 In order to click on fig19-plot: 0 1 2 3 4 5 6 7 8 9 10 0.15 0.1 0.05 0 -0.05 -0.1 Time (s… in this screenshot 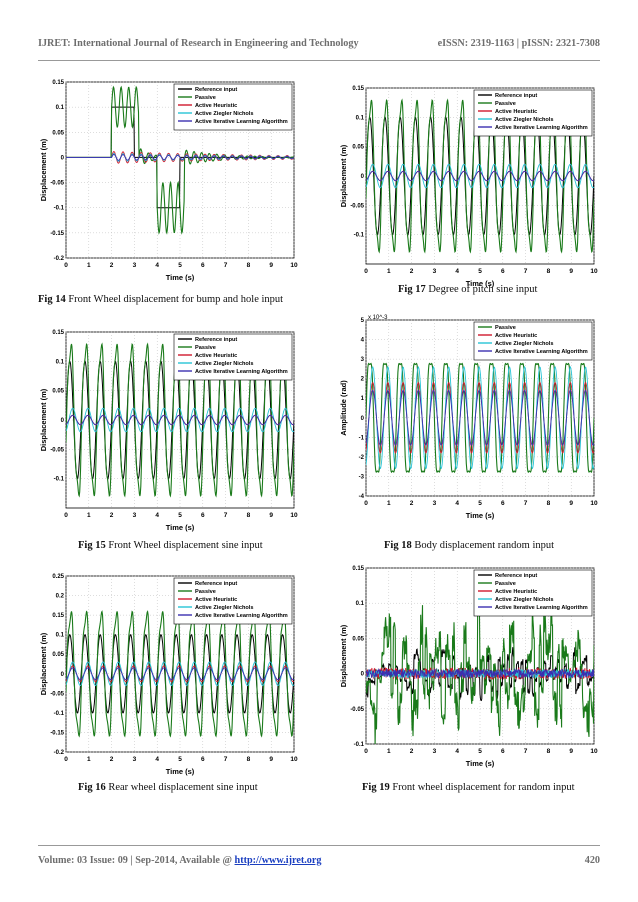, I will do `click(469, 667)`.